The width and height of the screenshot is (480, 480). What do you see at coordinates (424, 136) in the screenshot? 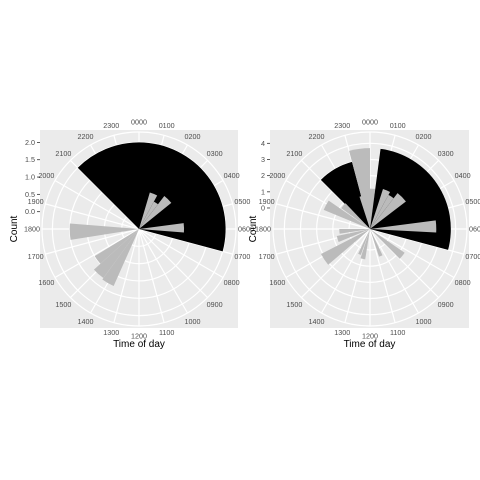
I see `hour-label-0200: 0200` at bounding box center [424, 136].